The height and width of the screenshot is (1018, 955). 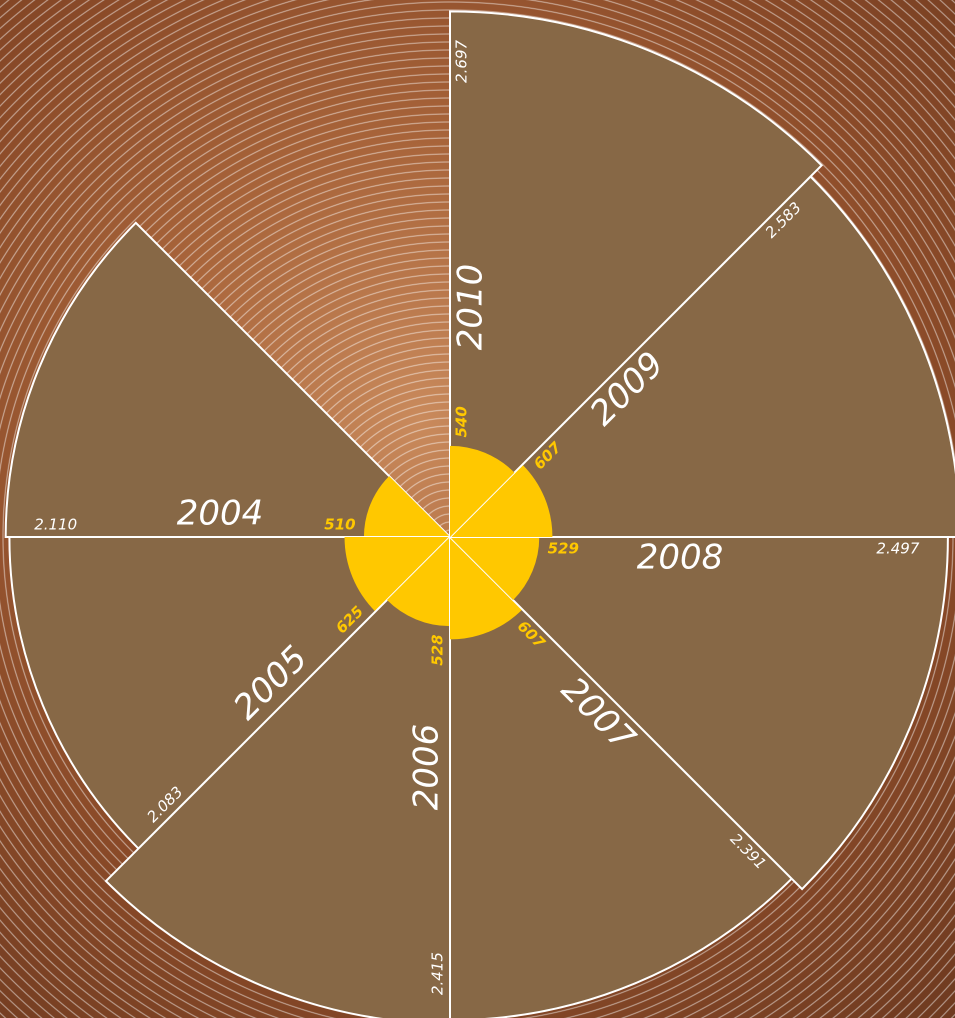 What do you see at coordinates (55, 525) in the screenshot?
I see `value-label: 2.110` at bounding box center [55, 525].